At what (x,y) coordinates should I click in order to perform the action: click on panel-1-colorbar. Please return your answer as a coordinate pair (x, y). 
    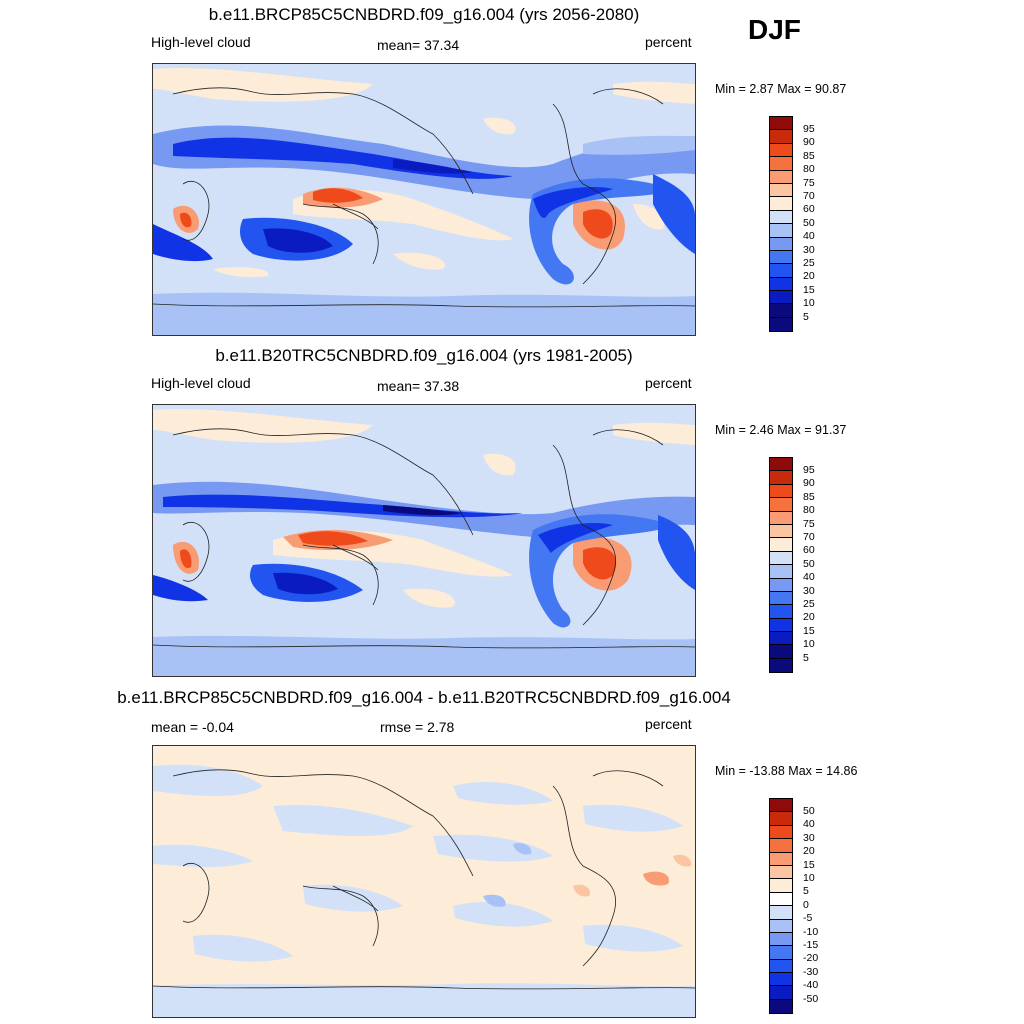
    Looking at the image, I should click on (781, 224).